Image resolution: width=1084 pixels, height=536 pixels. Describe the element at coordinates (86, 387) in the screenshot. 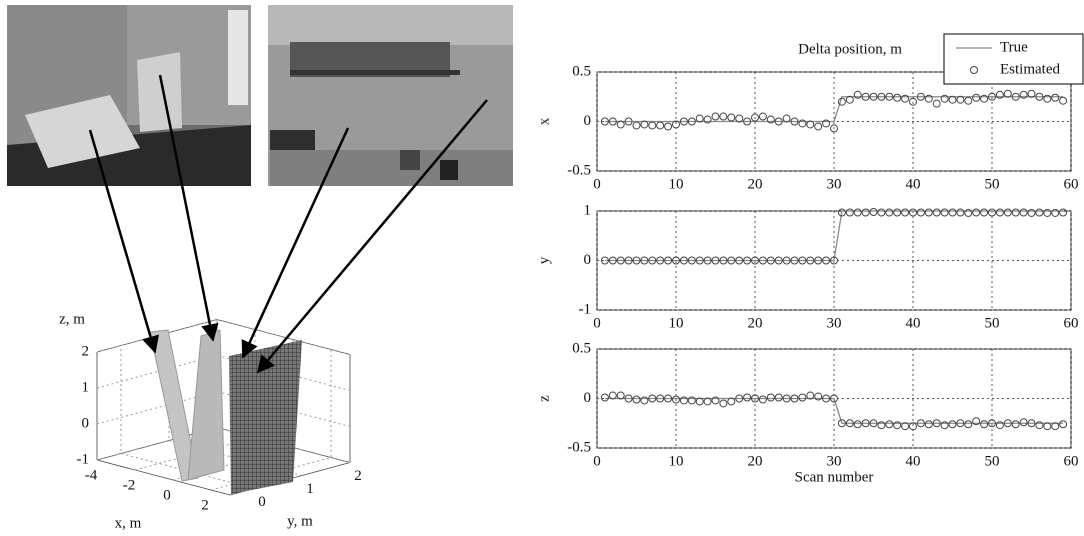

I see `z-tick-label: 1` at that location.